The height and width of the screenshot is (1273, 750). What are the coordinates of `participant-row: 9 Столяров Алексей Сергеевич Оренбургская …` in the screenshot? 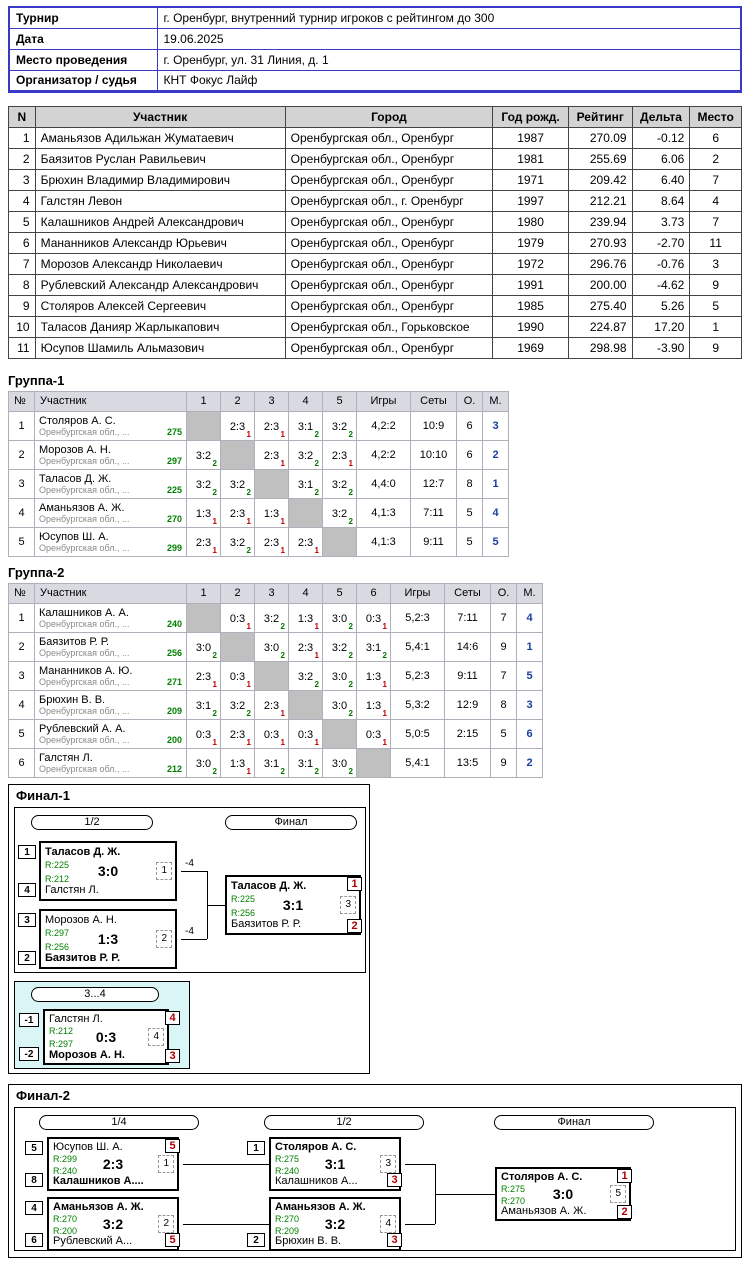 It's located at (375, 305).